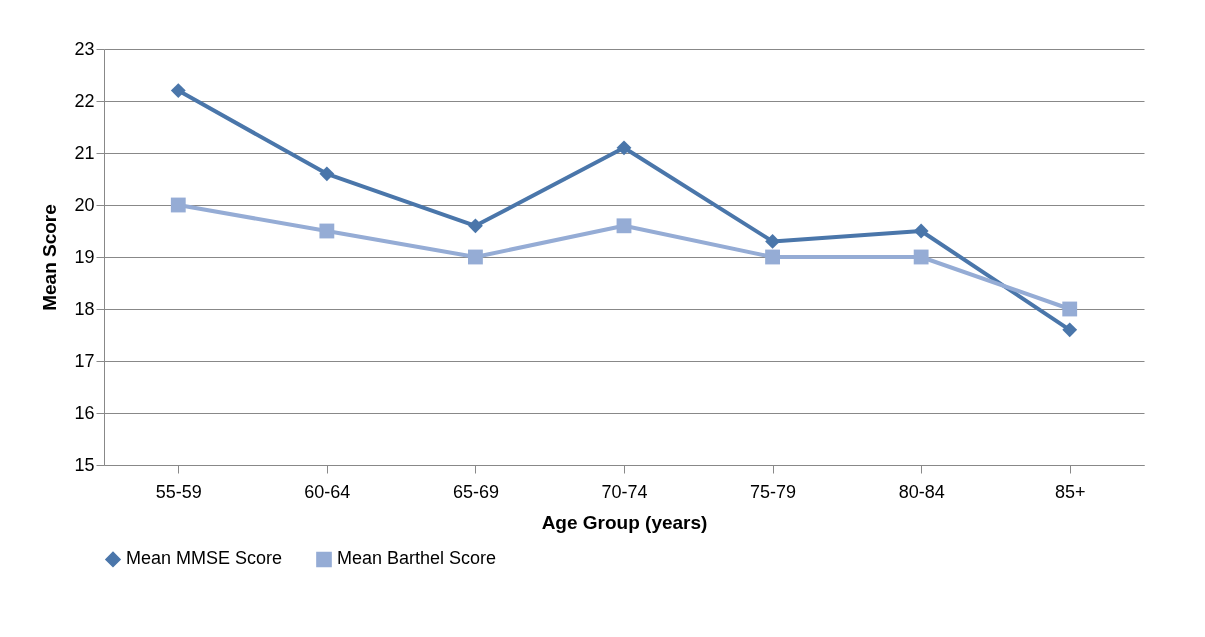 The height and width of the screenshot is (637, 1205). What do you see at coordinates (84, 464) in the screenshot?
I see `y-tick-label: 15` at bounding box center [84, 464].